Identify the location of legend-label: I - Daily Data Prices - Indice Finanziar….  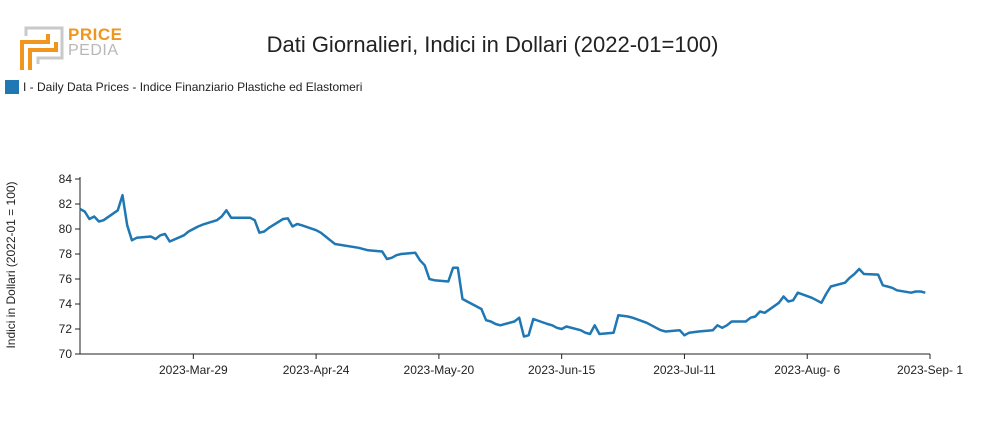
(193, 87).